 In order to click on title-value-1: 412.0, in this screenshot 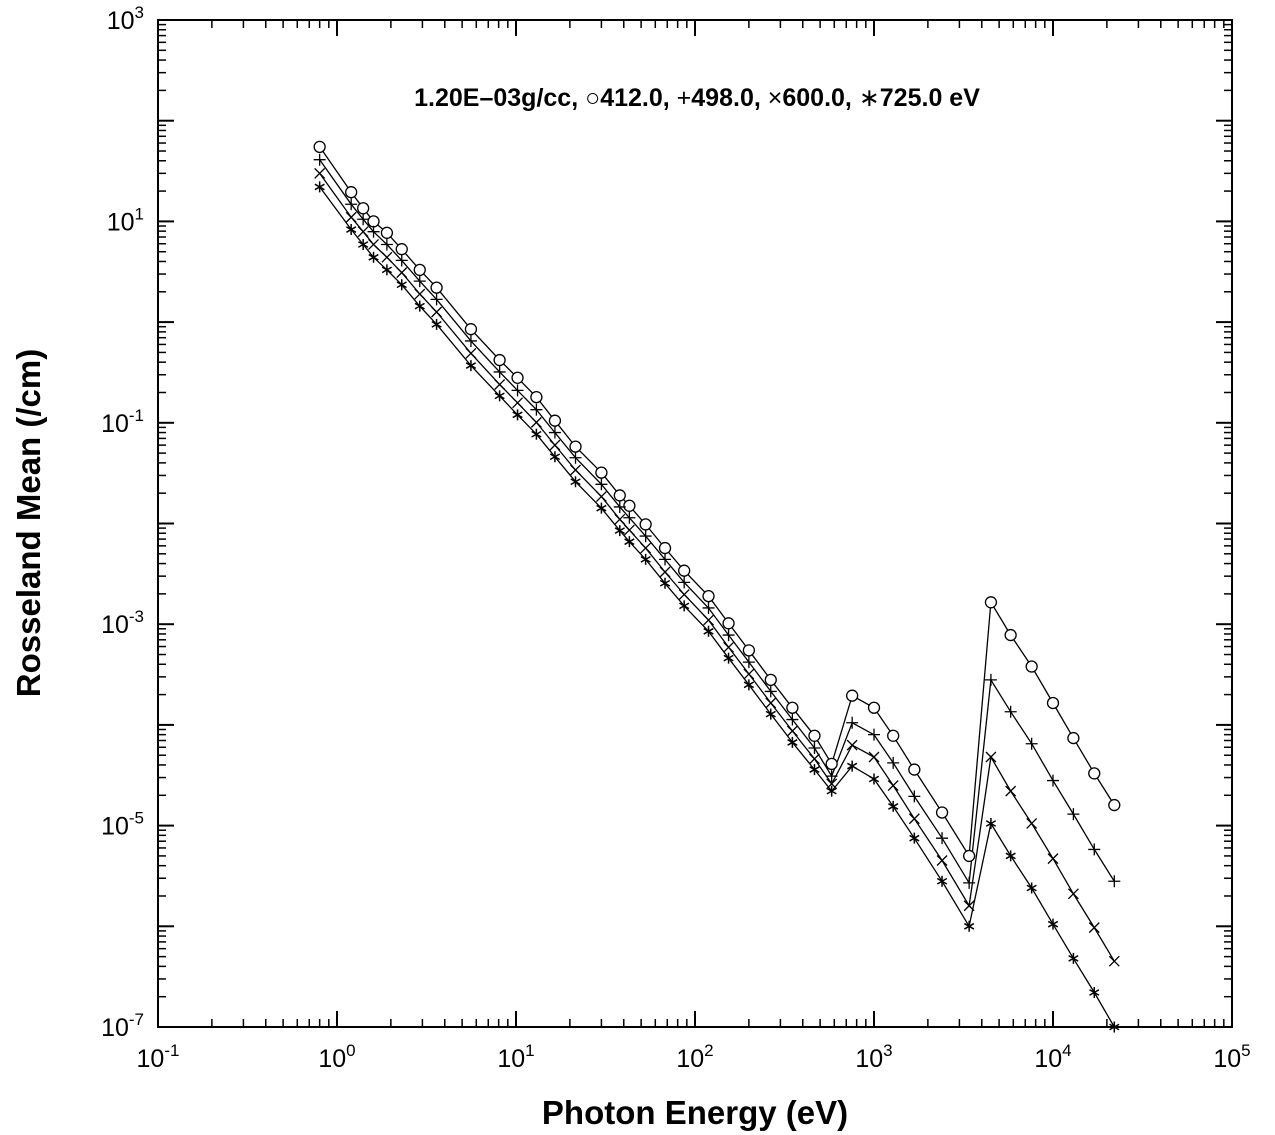, I will do `click(635, 98)`.